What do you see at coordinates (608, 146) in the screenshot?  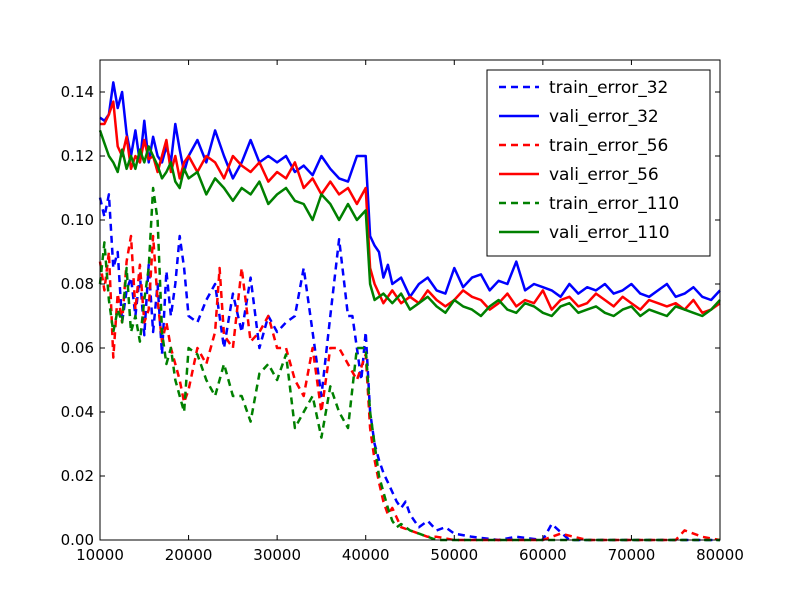 I see `legend-label: train_error_56` at bounding box center [608, 146].